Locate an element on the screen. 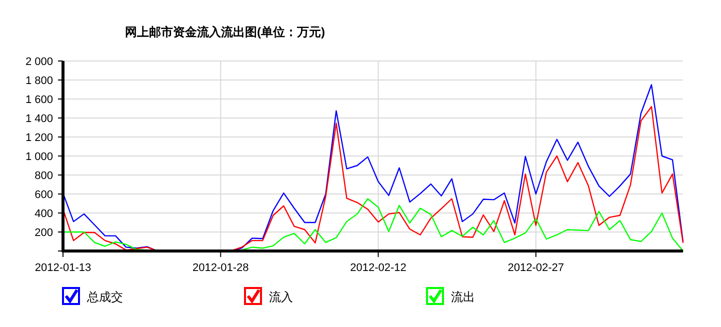 This screenshot has height=327, width=721. legend-label: 流入 is located at coordinates (281, 297).